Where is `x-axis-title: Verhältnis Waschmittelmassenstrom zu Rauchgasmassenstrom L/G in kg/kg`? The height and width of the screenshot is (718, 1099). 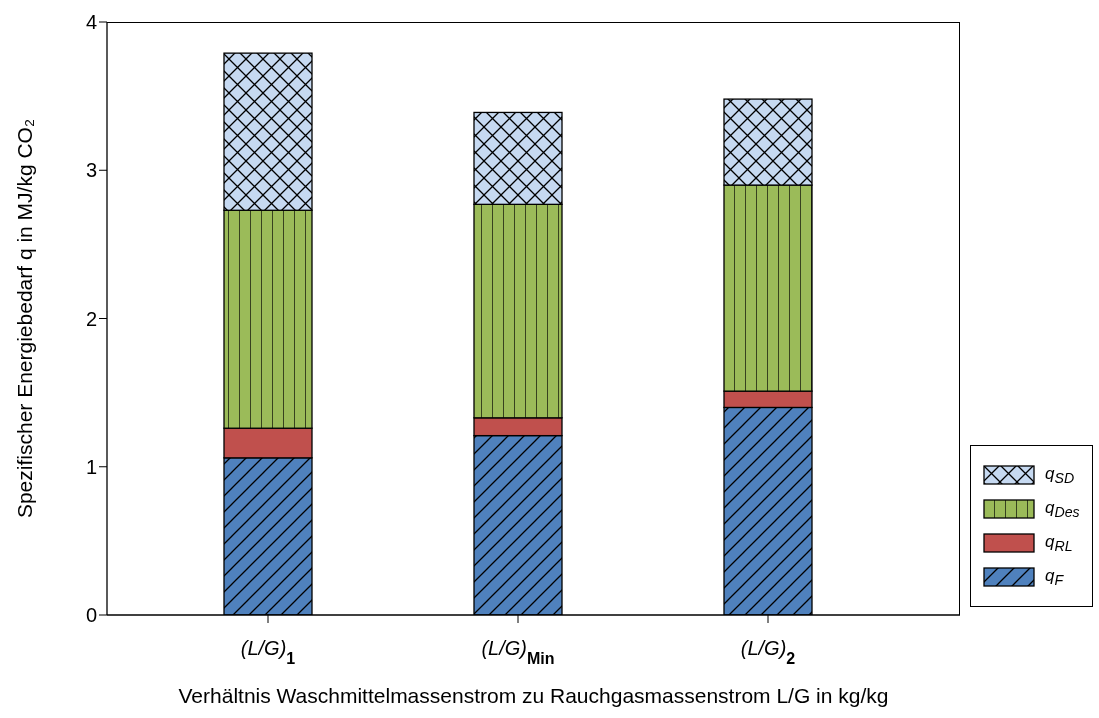 x-axis-title: Verhältnis Waschmittelmassenstrom zu Rauchgasmassenstrom L/G in kg/kg is located at coordinates (533, 695).